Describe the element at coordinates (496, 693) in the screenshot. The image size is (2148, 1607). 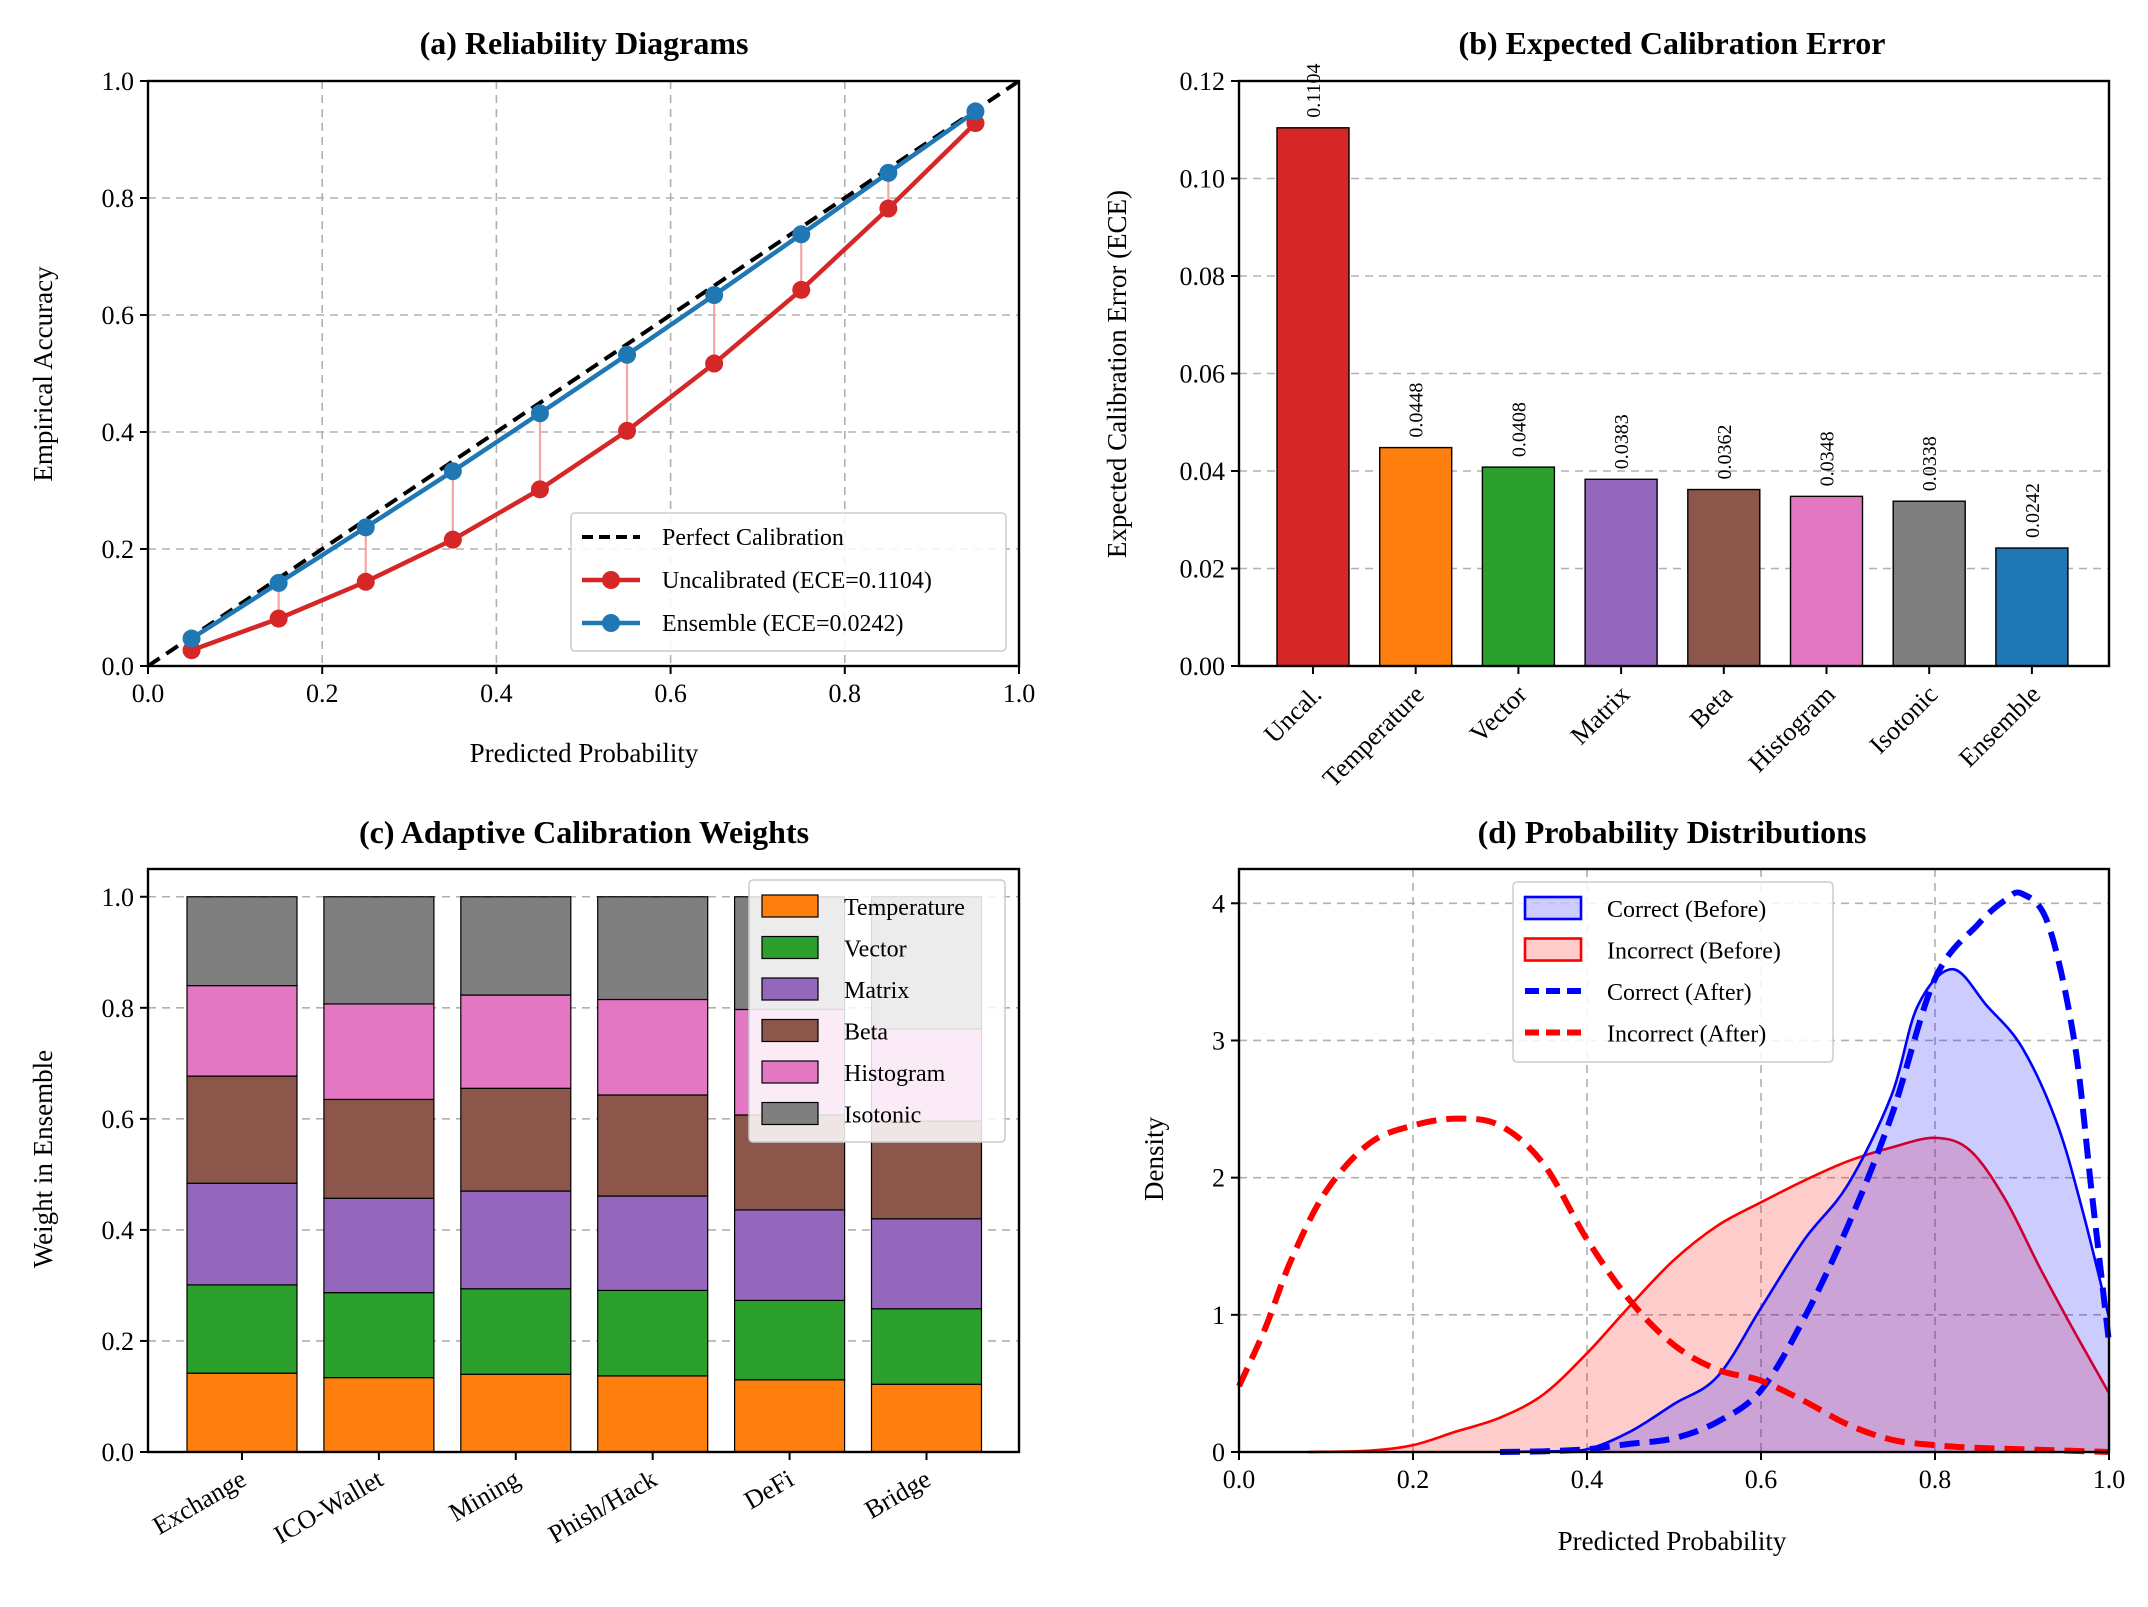
I see `panel-a-xtick-label: 0.4` at that location.